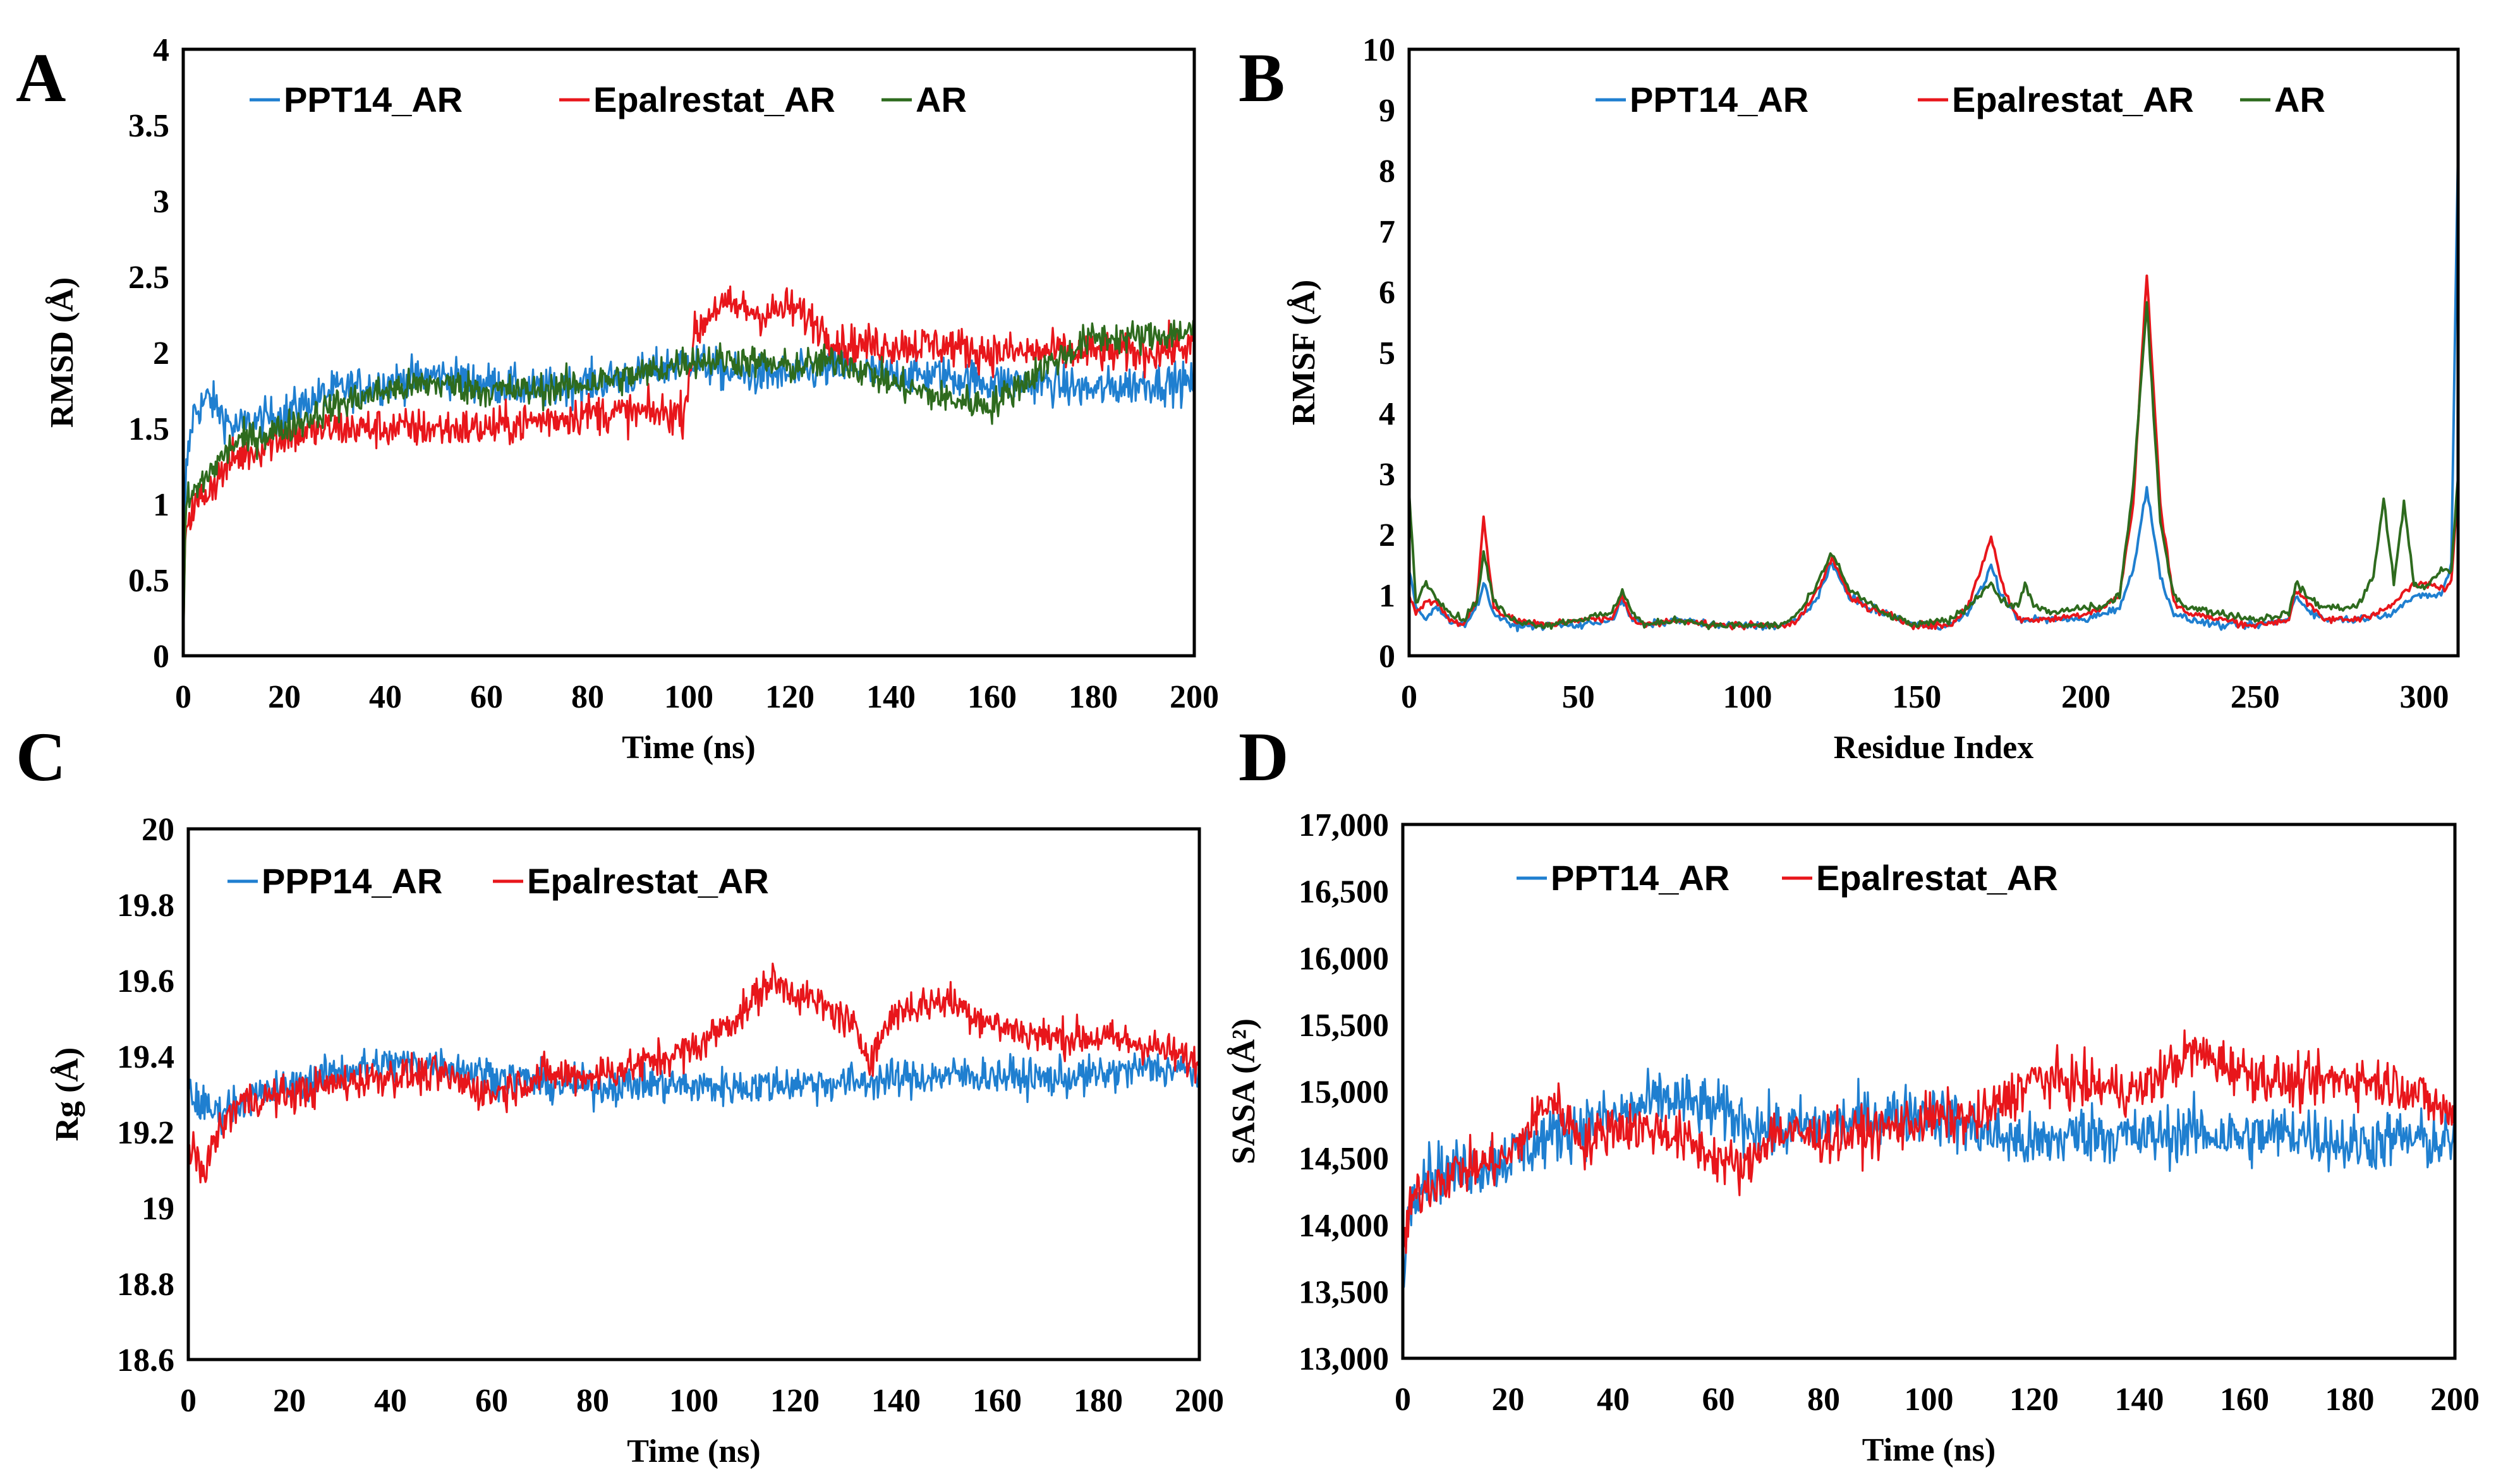 The image size is (2508, 1484). I want to click on y-tick-label: 17,000, so click(1344, 825).